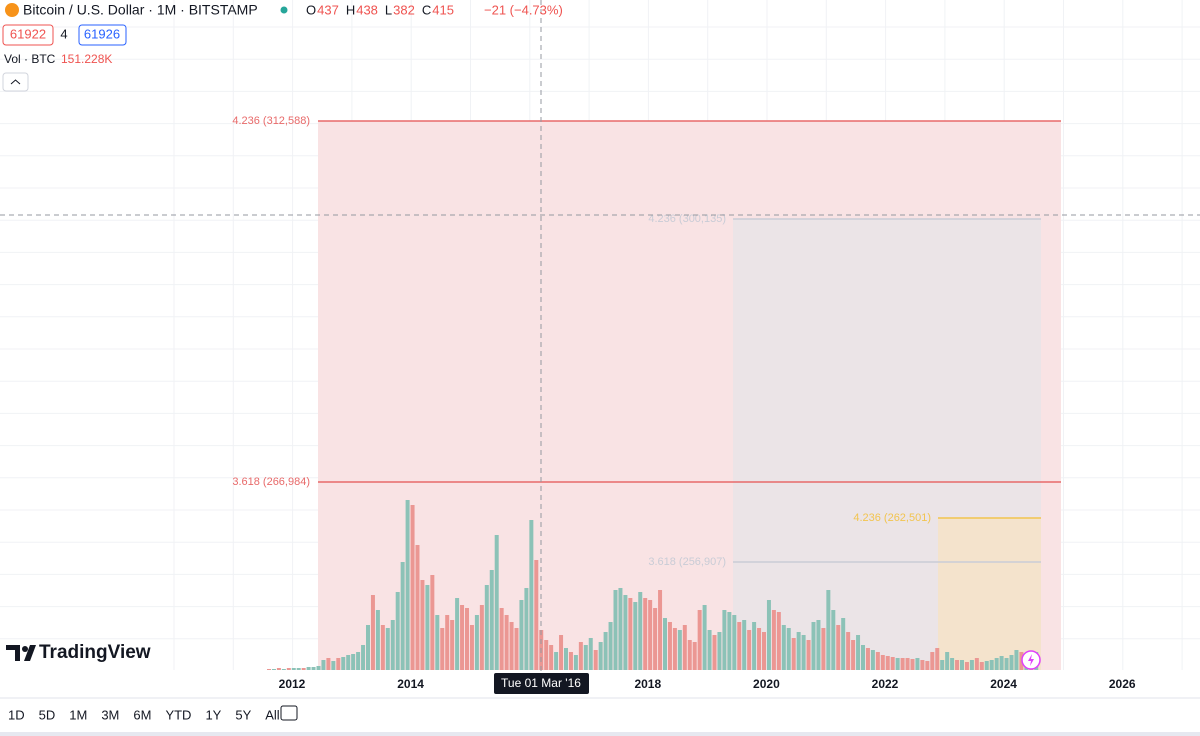 This screenshot has width=1200, height=736. Describe the element at coordinates (272, 714) in the screenshot. I see `range-button: All` at that location.